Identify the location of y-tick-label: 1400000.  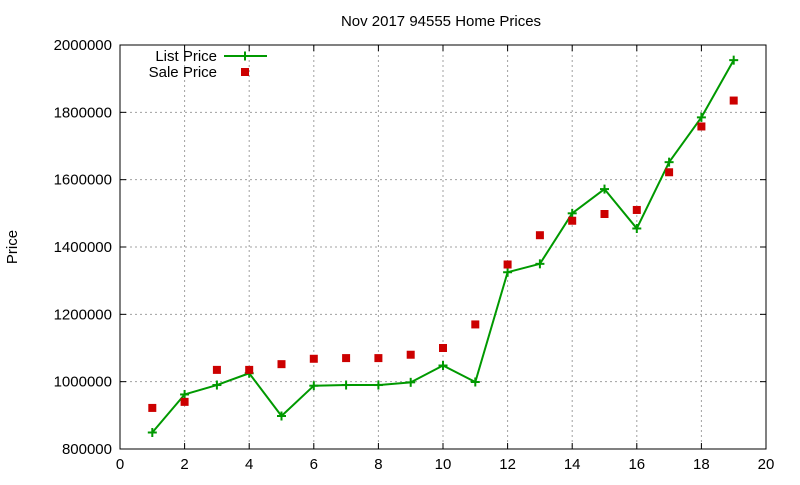
(83, 247).